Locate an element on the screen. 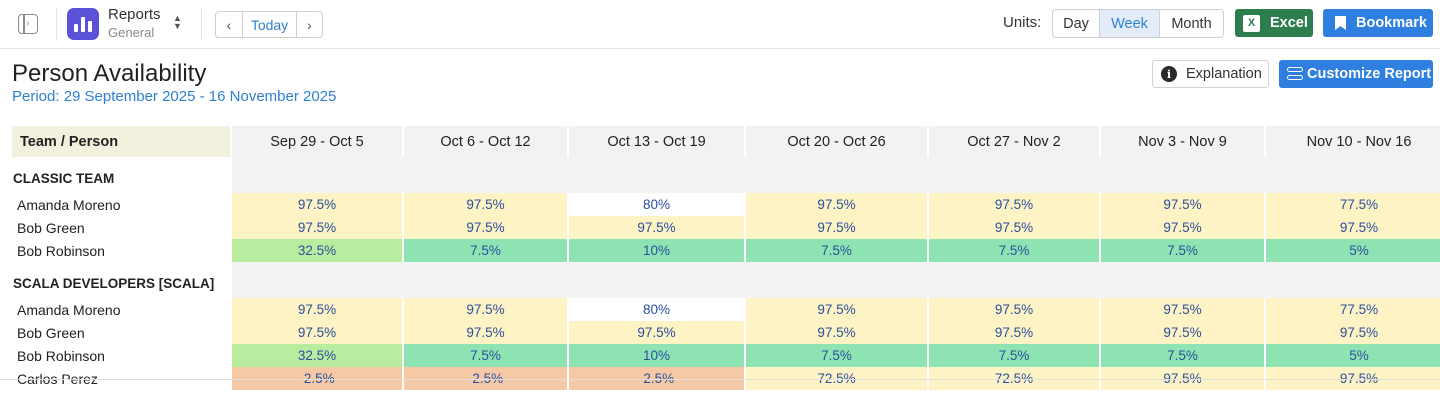 This screenshot has width=1440, height=411. excel-label: Excel is located at coordinates (1289, 23).